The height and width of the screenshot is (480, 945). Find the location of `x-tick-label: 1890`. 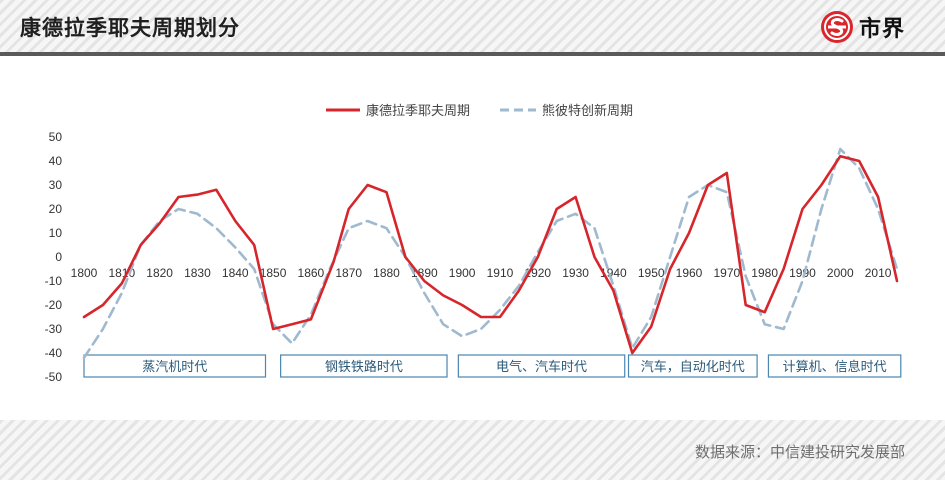

x-tick-label: 1890 is located at coordinates (424, 273).